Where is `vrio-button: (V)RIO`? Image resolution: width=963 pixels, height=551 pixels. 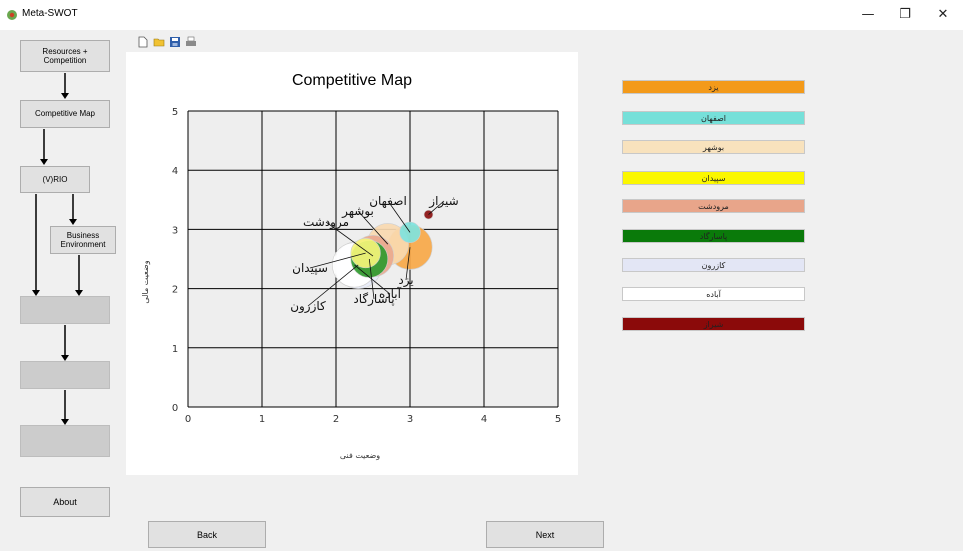
vrio-button: (V)RIO is located at coordinates (55, 179).